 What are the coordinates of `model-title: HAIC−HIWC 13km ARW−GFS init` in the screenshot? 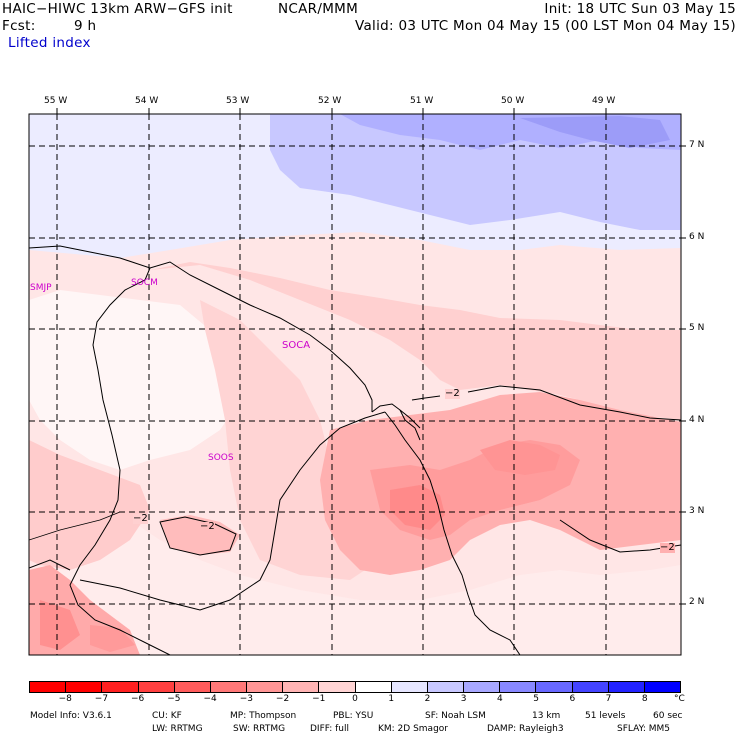 It's located at (117, 9).